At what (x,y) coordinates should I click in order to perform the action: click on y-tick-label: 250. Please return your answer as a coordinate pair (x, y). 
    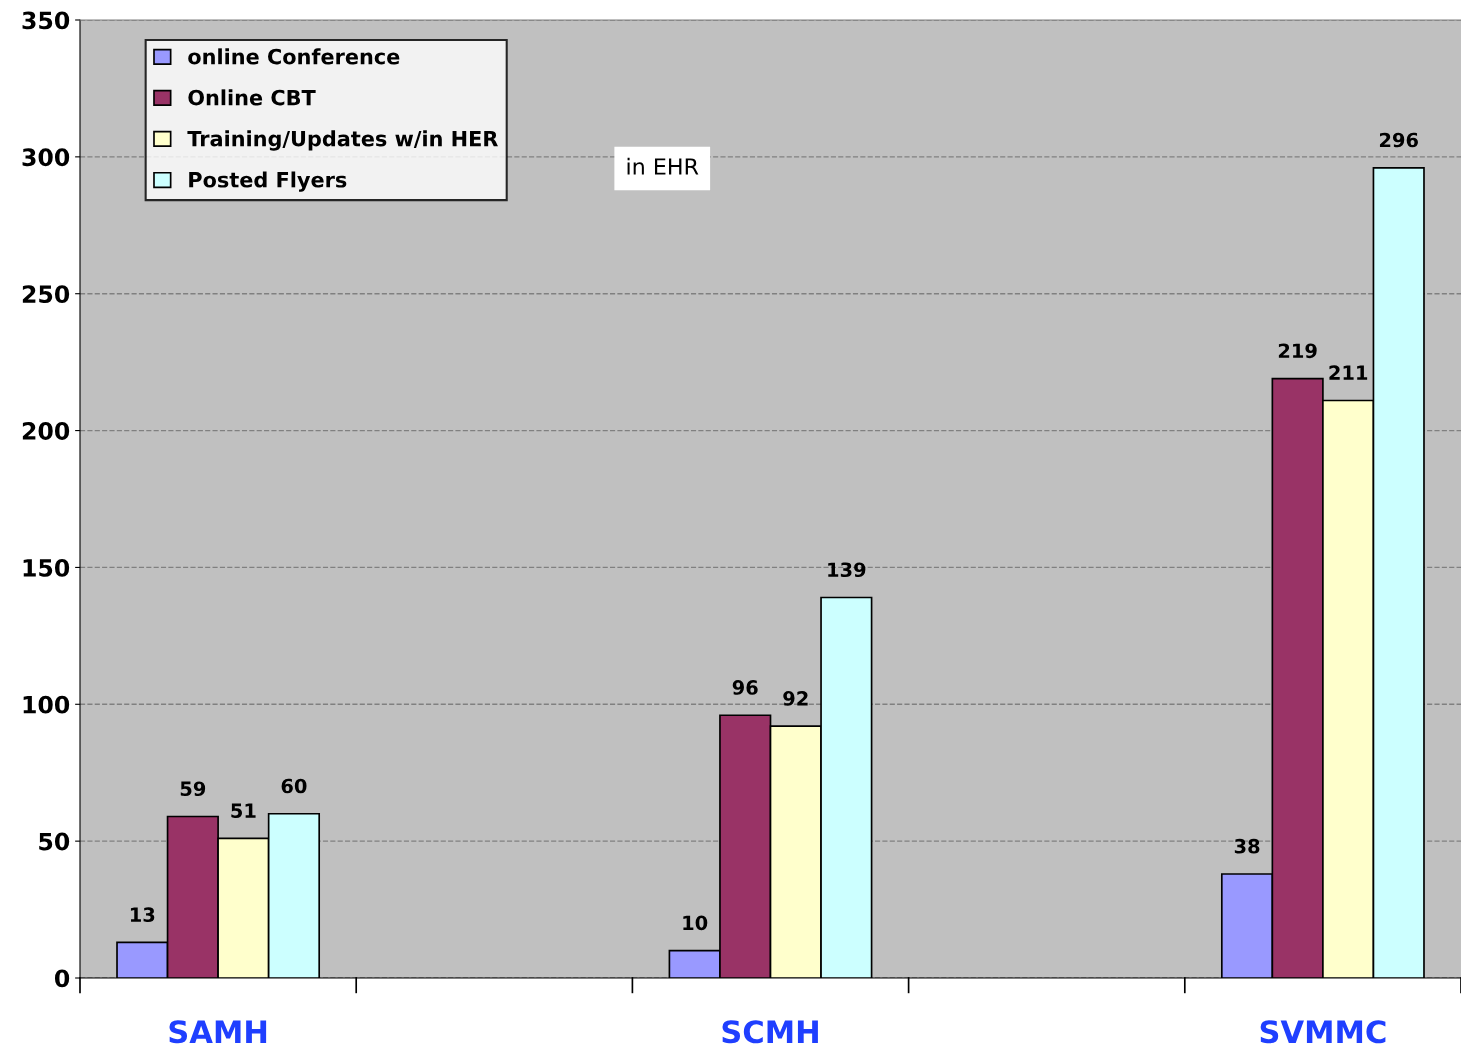
    Looking at the image, I should click on (46, 294).